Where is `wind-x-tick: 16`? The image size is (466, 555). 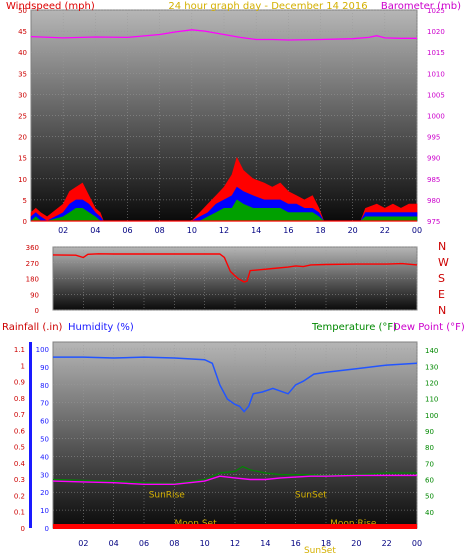 wind-x-tick: 16 is located at coordinates (288, 230).